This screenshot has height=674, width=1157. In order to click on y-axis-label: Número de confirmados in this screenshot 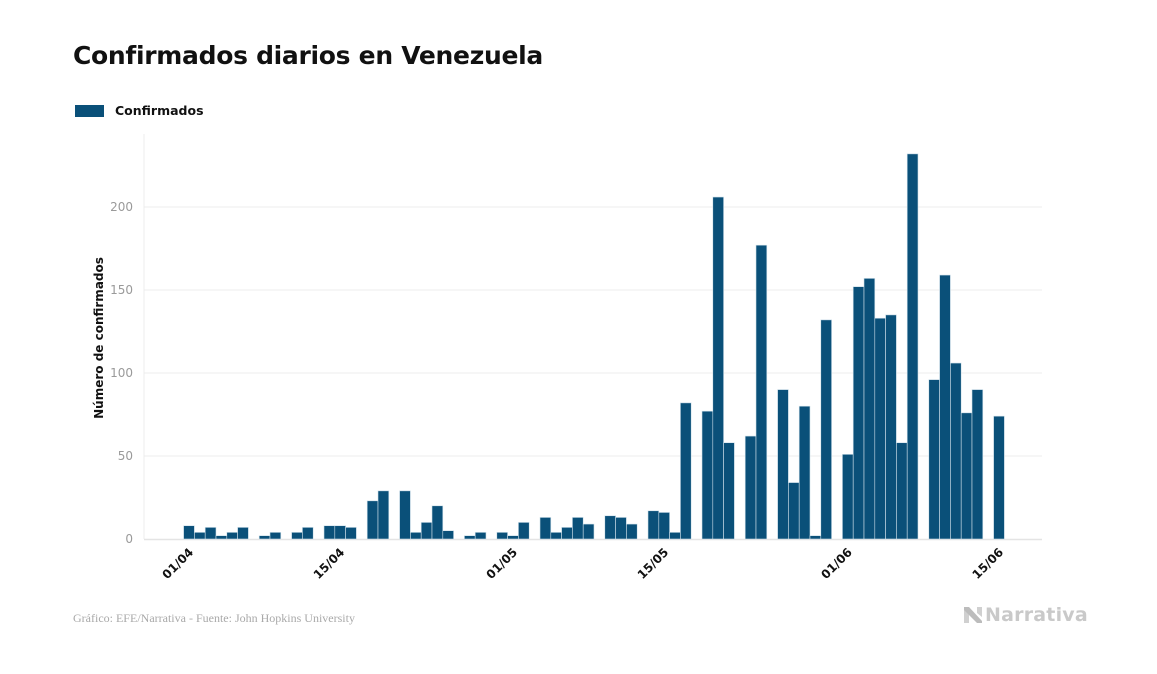, I will do `click(99, 338)`.